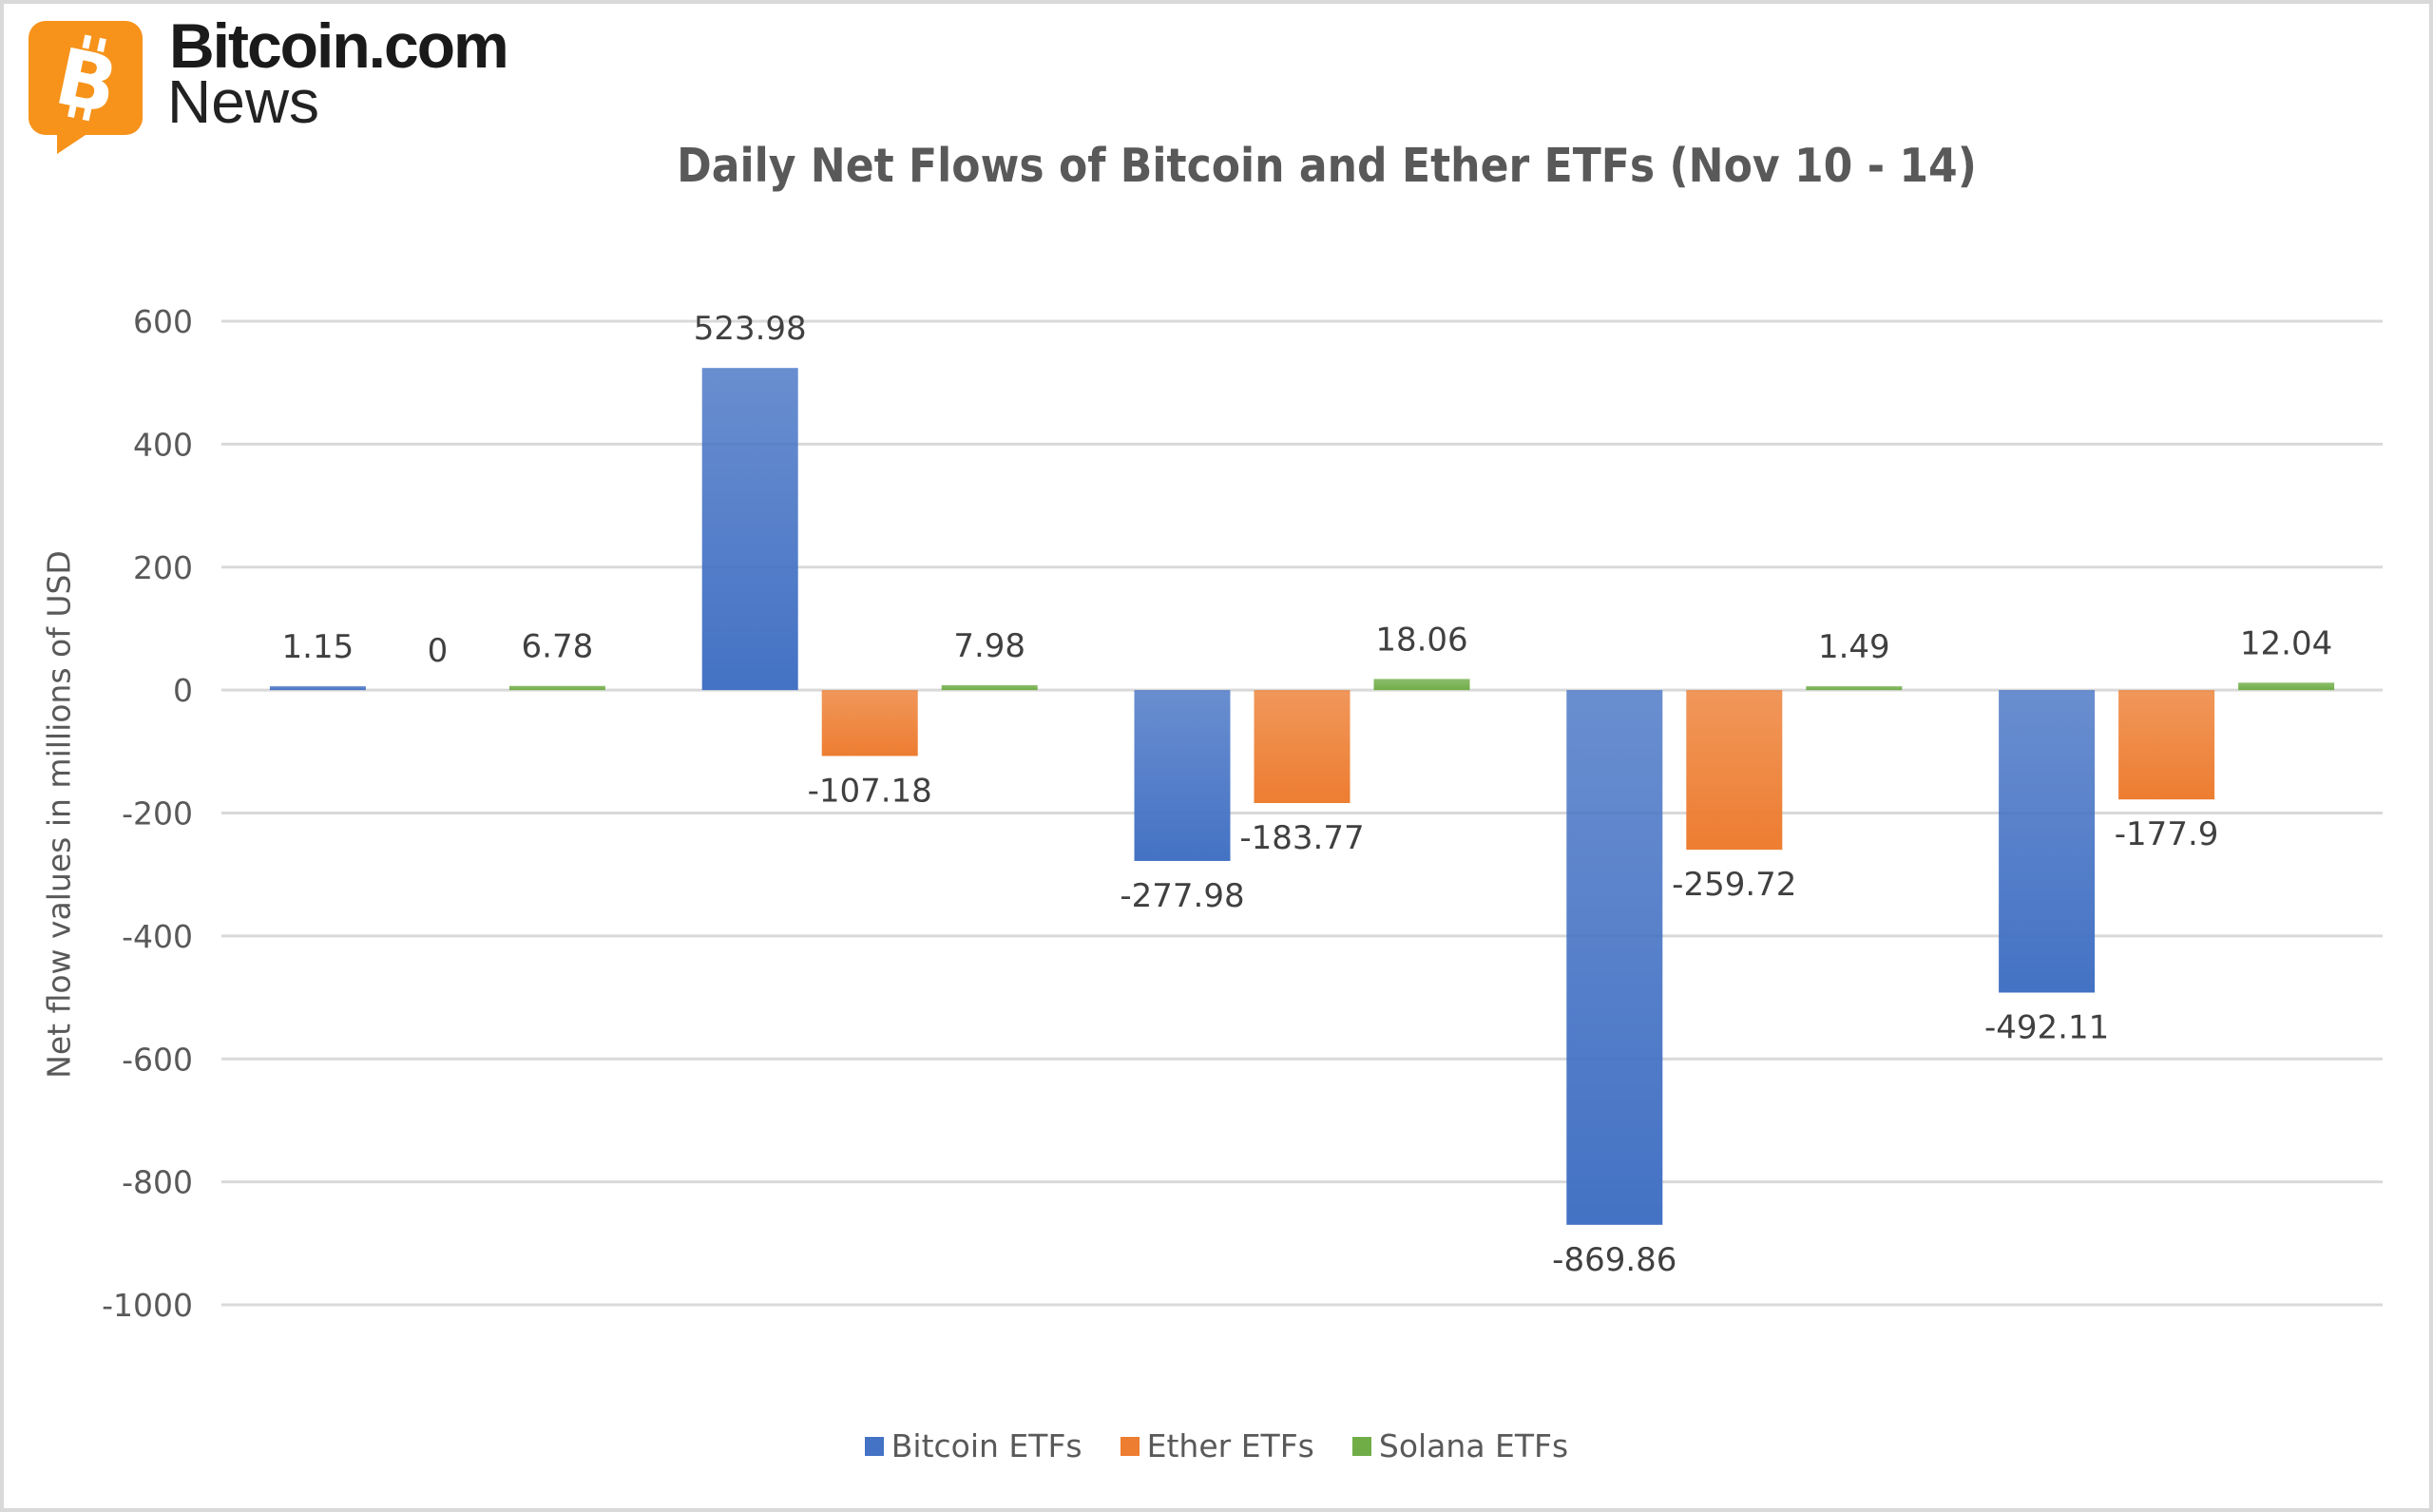 The height and width of the screenshot is (1512, 2433). Describe the element at coordinates (989, 646) in the screenshot. I see `data-label: 7.98` at that location.